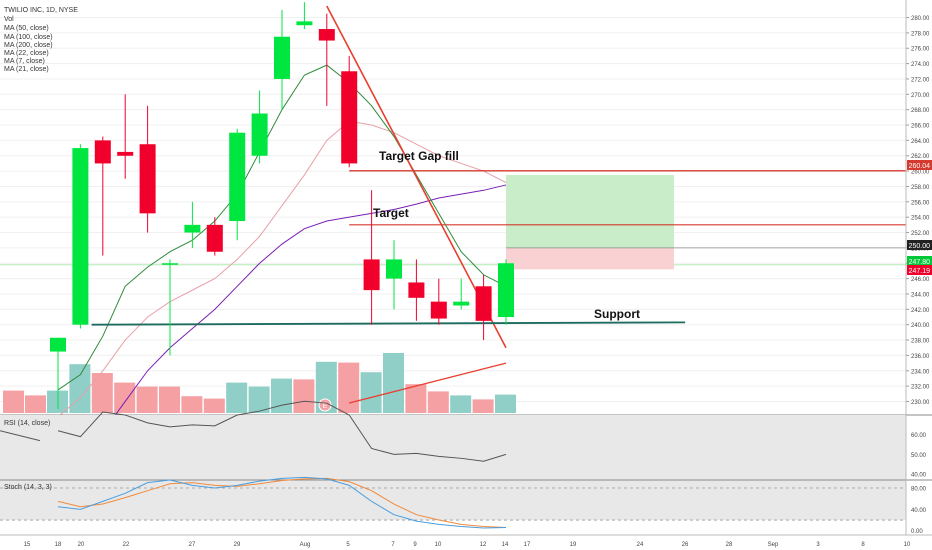 This screenshot has height=550, width=932. What do you see at coordinates (920, 280) in the screenshot?
I see `price-tick-label: 246.00` at bounding box center [920, 280].